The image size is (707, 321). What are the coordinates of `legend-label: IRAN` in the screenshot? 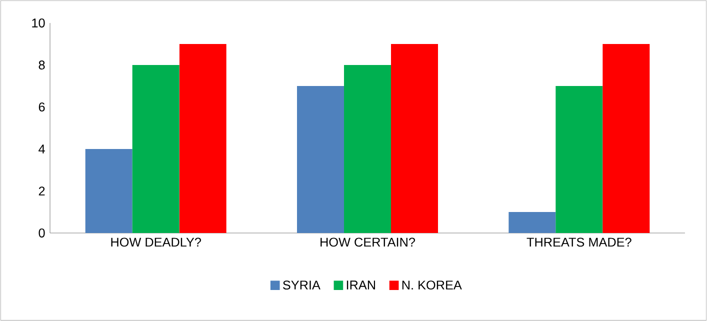 It's located at (361, 285).